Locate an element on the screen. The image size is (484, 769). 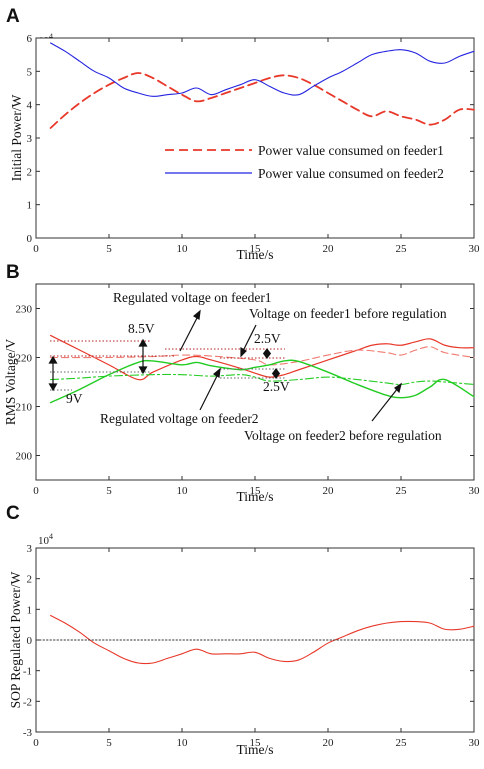
y-tick-label: -3 is located at coordinates (28, 733).